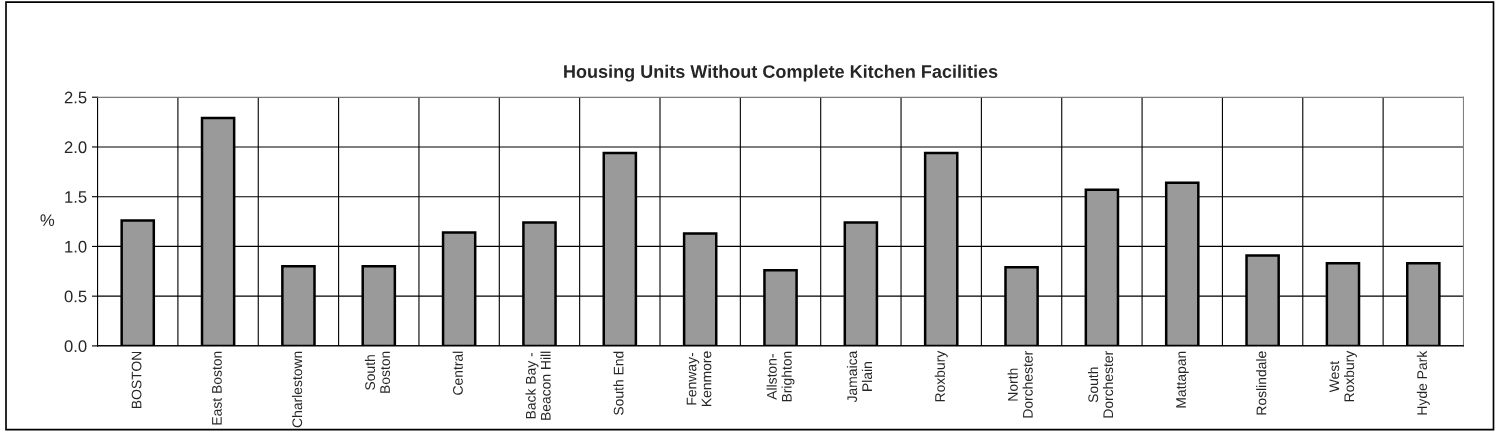 This screenshot has height=434, width=1501. I want to click on y-tick-label: 1.5, so click(76, 197).